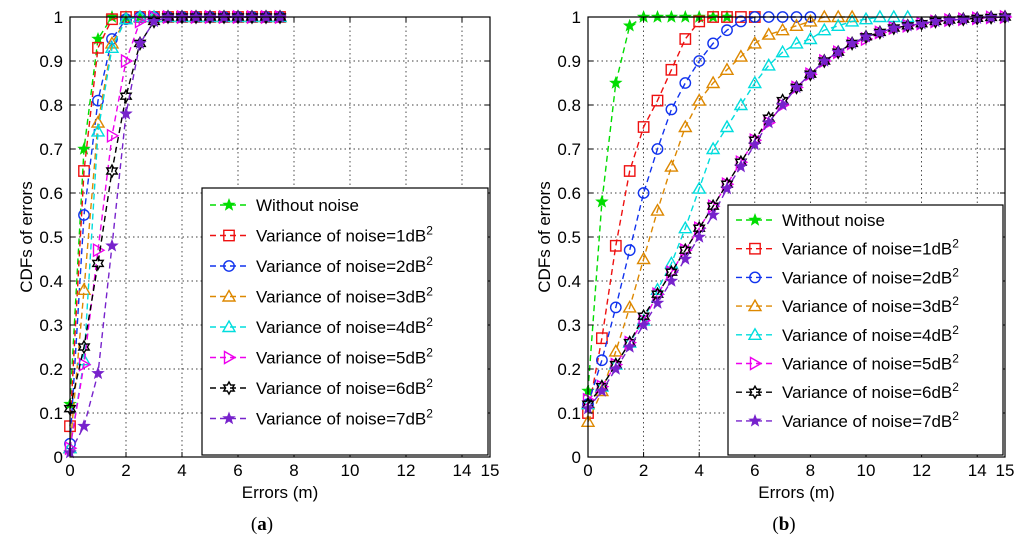 This screenshot has width=1024, height=549. What do you see at coordinates (58, 17) in the screenshot?
I see `y-tick-label: 1` at bounding box center [58, 17].